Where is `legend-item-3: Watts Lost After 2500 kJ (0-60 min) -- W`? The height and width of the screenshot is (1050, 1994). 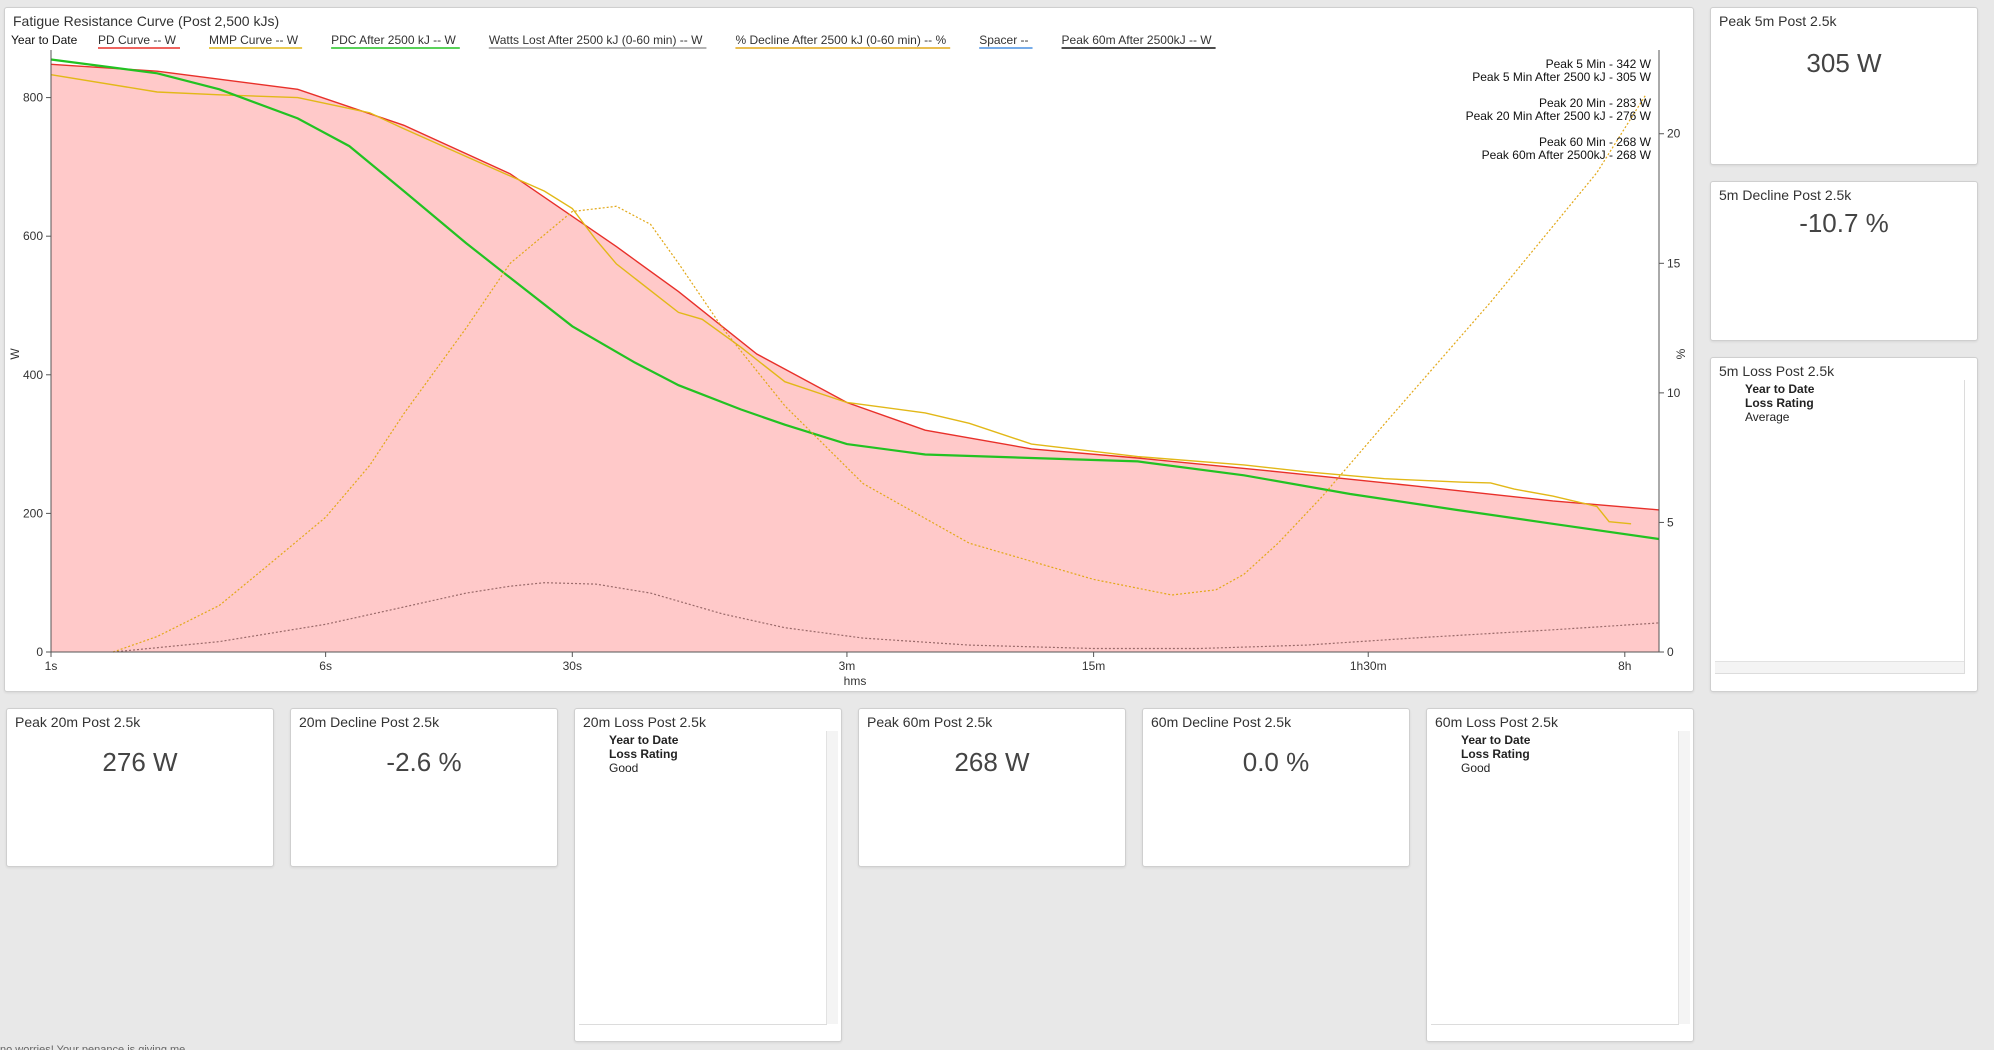
legend-item-3: Watts Lost After 2500 kJ (0-60 min) -- W is located at coordinates (596, 40).